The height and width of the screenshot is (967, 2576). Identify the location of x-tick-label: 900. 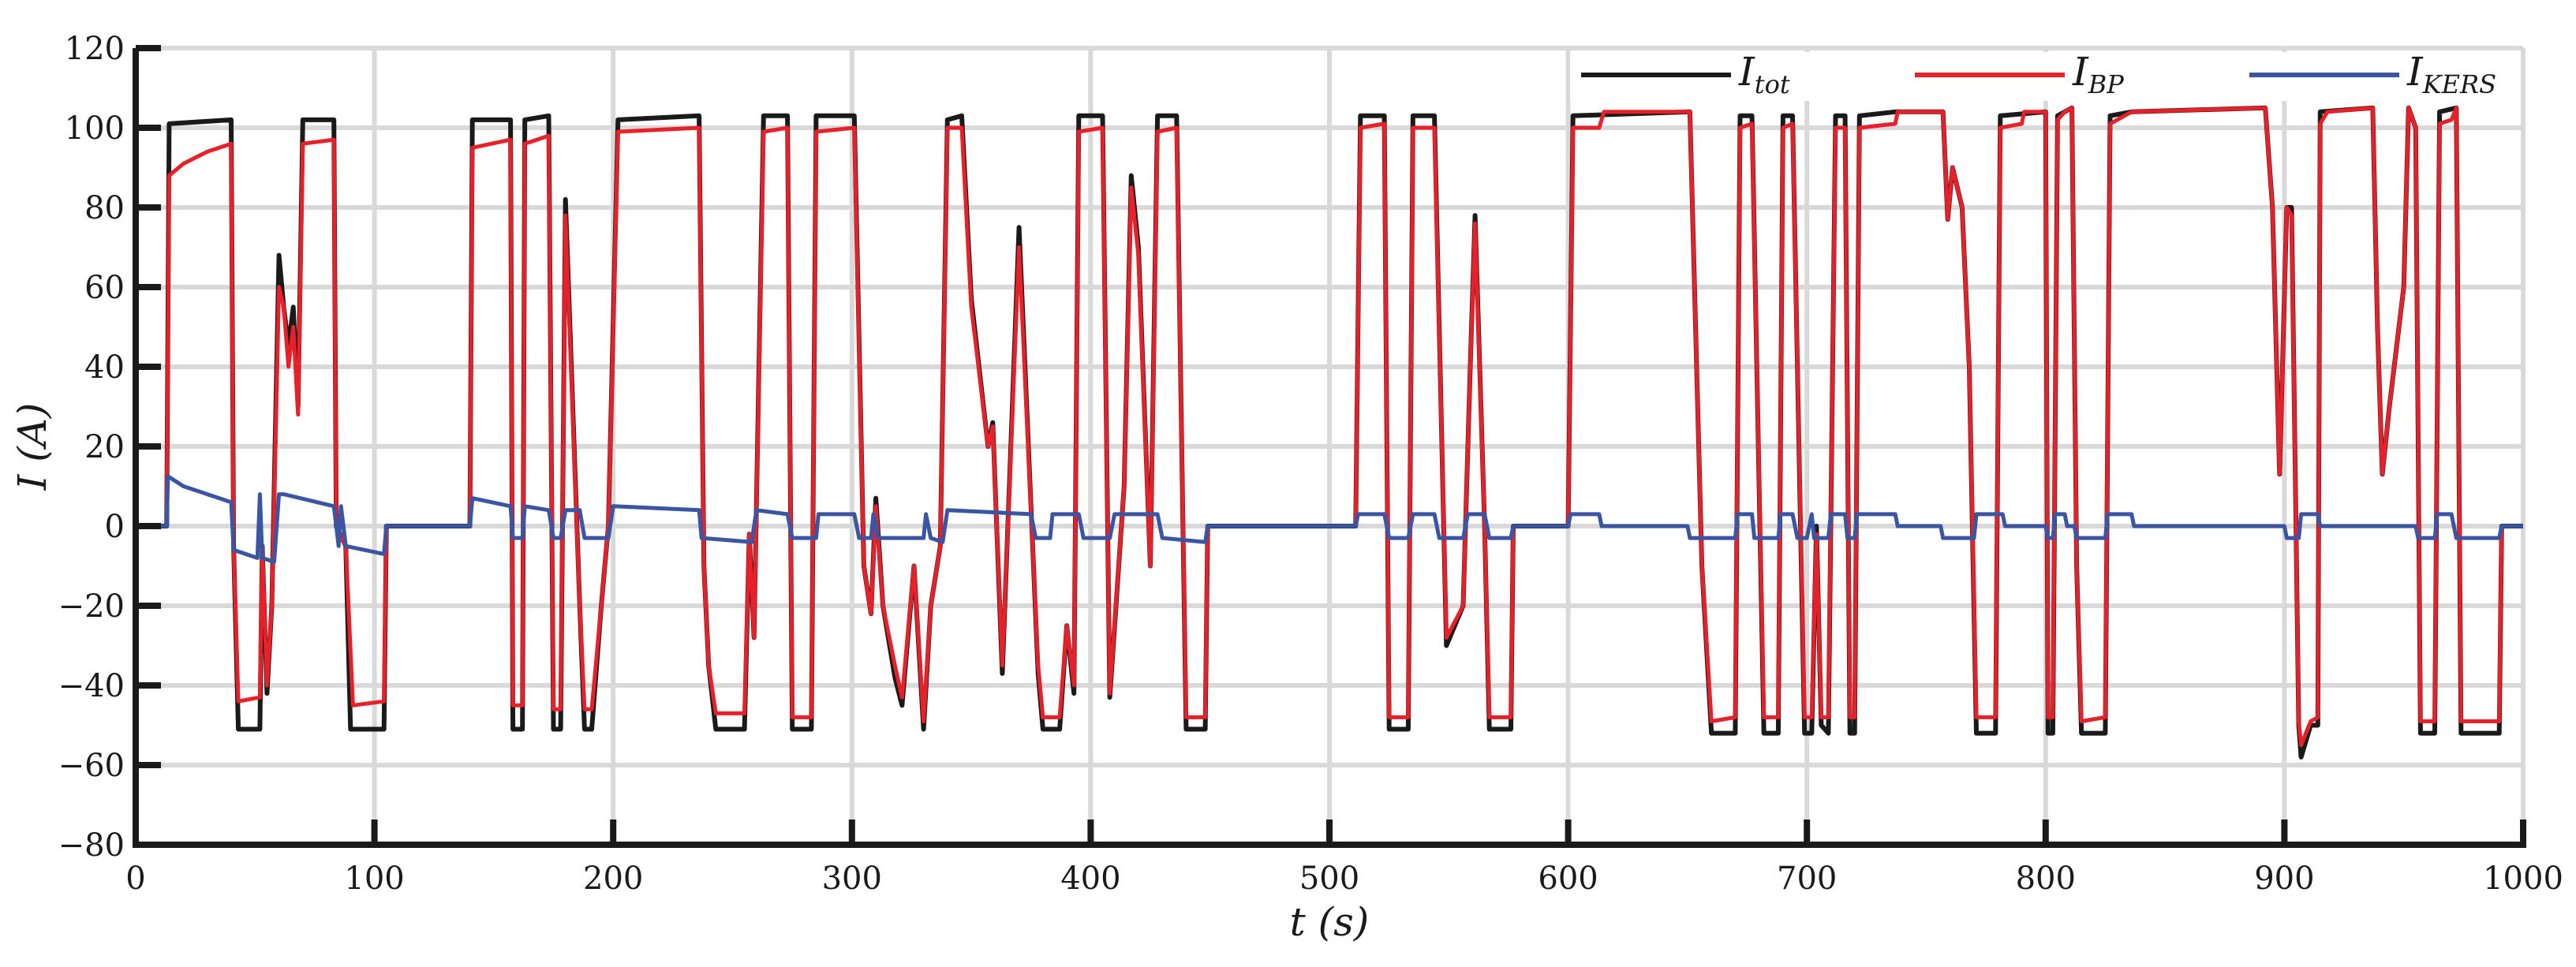
(2284, 879).